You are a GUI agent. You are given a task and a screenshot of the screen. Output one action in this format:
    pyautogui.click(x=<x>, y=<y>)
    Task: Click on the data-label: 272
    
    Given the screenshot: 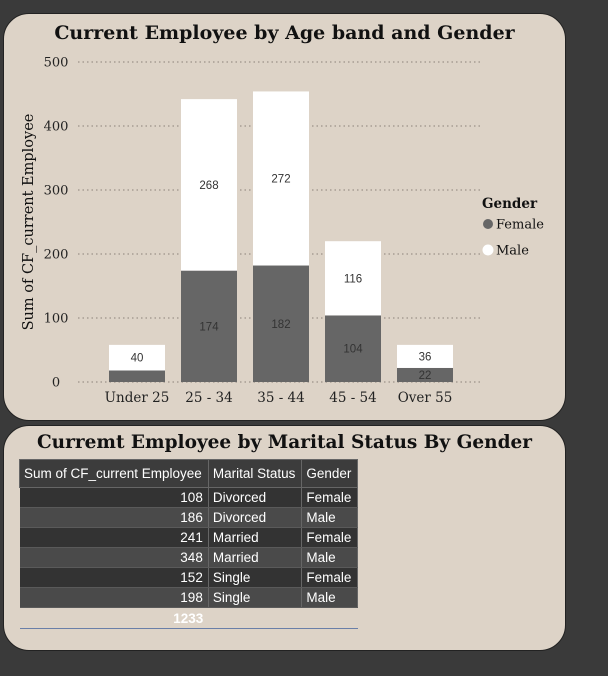 What is the action you would take?
    pyautogui.click(x=280, y=179)
    